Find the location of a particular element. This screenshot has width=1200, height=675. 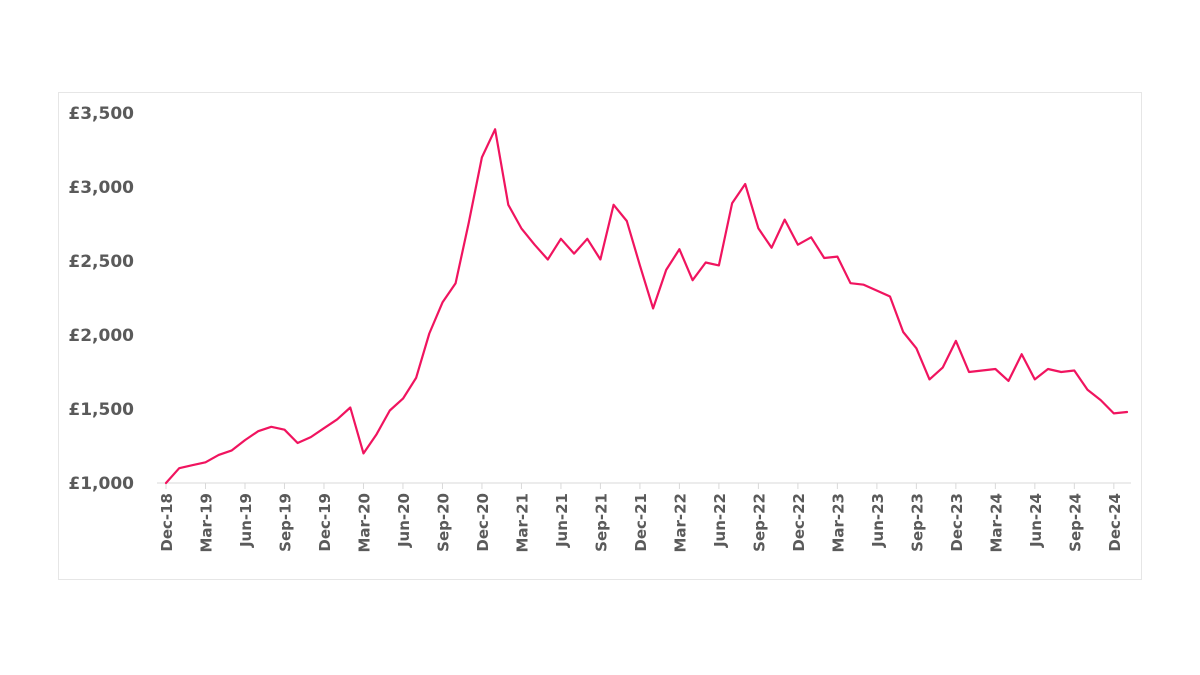

y-tick-label: £1,000 is located at coordinates (101, 484).